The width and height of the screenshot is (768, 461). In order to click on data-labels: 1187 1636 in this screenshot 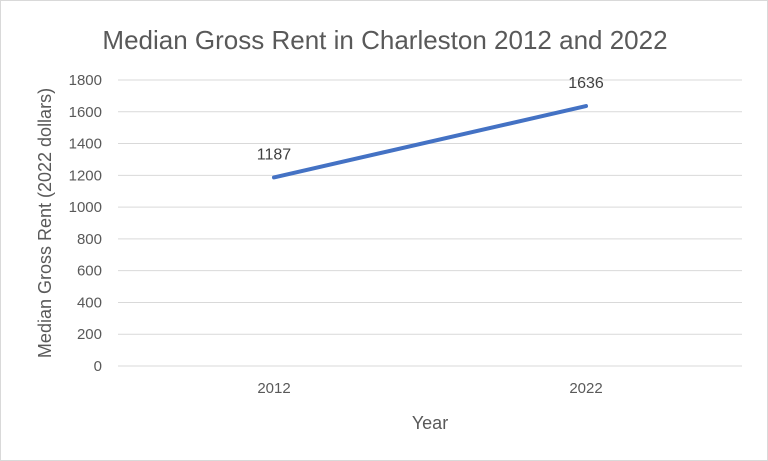, I will do `click(430, 119)`.